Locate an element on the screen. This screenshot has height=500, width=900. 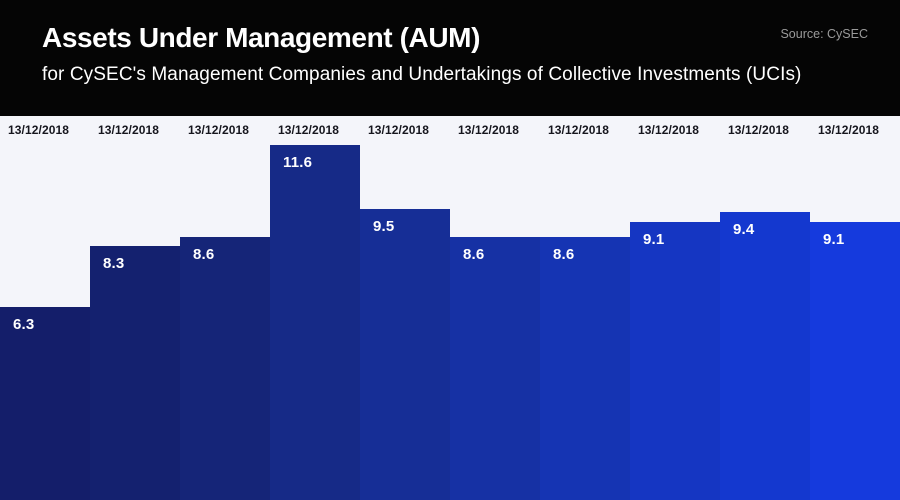
bar: 6.3 is located at coordinates (45, 403).